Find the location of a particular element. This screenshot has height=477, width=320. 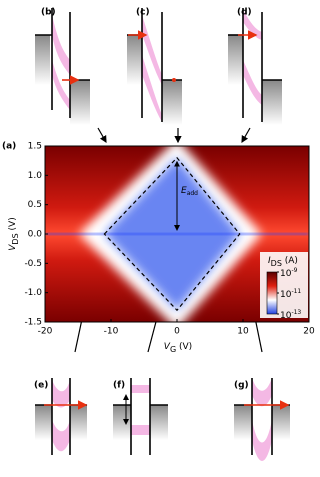

colorbar-tick-label: 10-9 is located at coordinates (289, 273).